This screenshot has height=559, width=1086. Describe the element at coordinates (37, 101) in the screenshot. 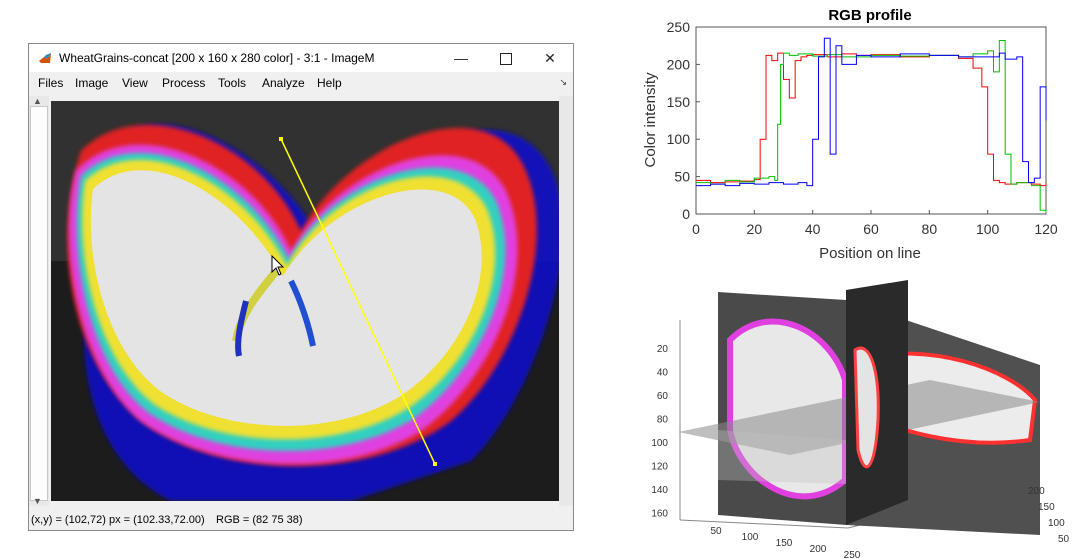

I see `scroll-up-icon: ▲` at that location.